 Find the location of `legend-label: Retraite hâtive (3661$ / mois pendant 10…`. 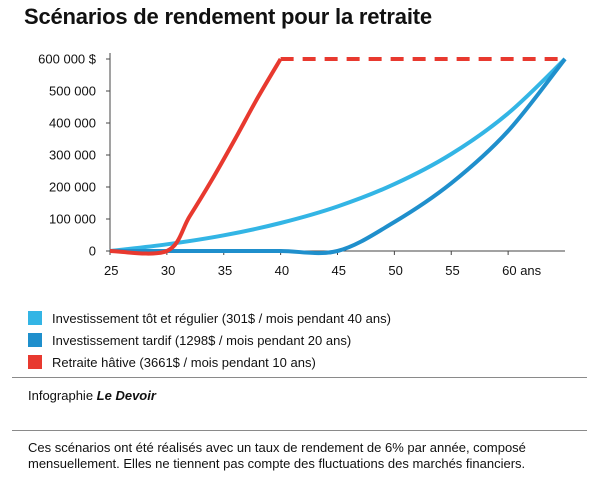

legend-label: Retraite hâtive (3661$ / mois pendant 10… is located at coordinates (184, 362).